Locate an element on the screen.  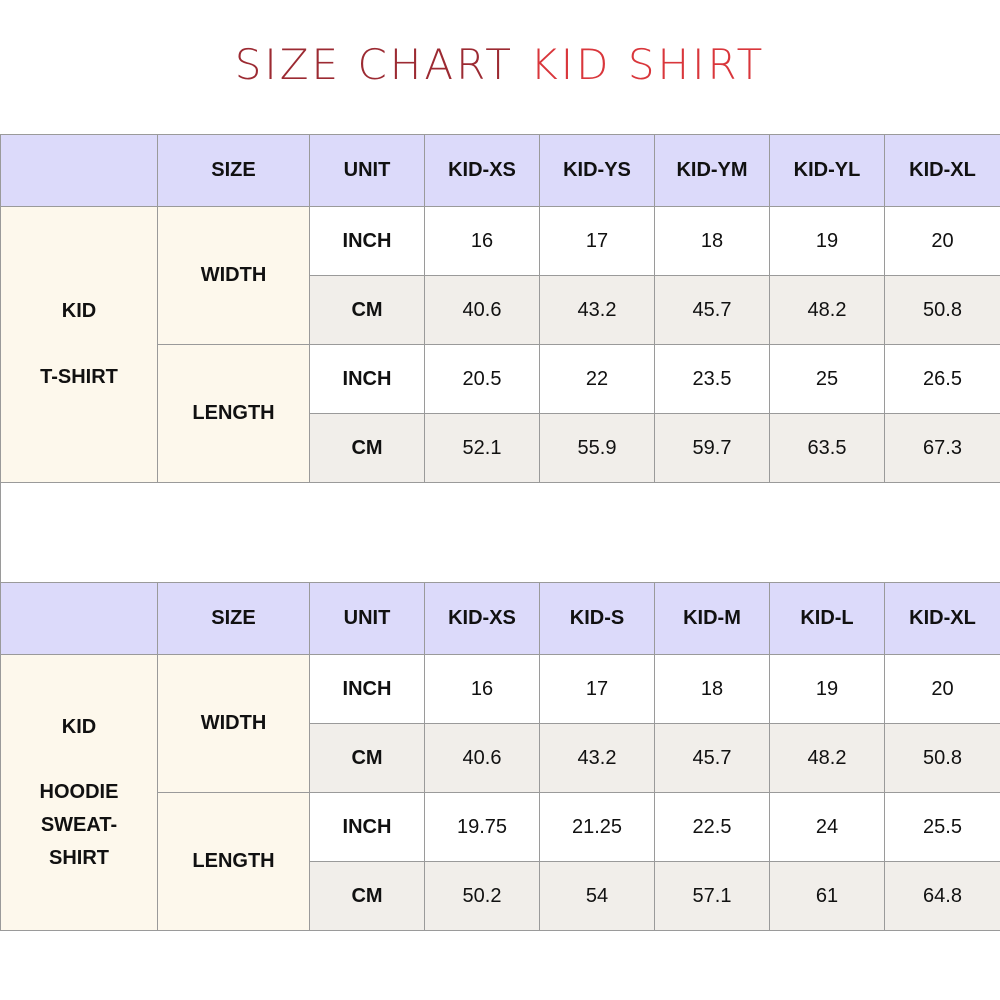
value-cell: 25.5 is located at coordinates (942, 827).